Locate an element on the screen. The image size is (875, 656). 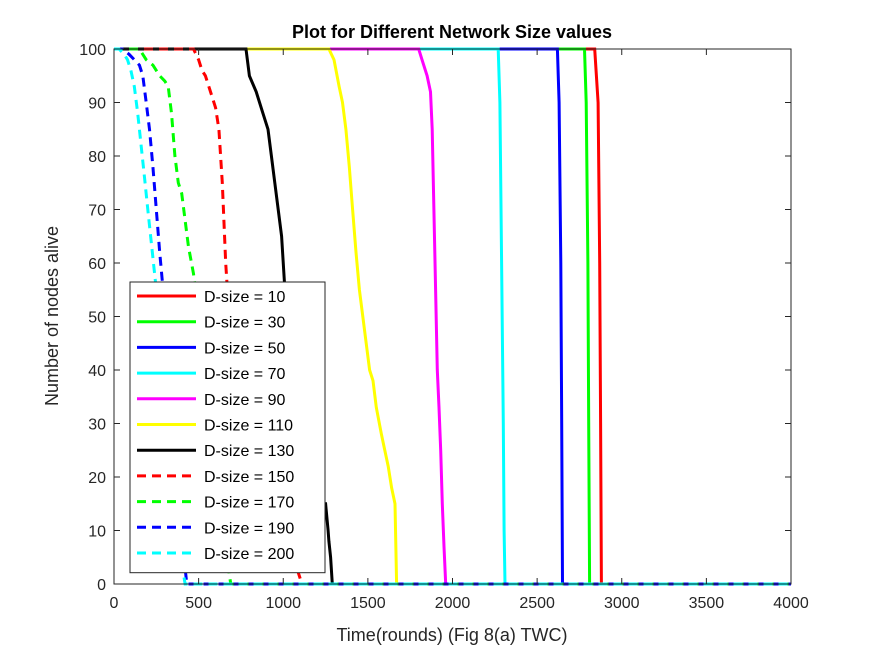
legend-box is located at coordinates (227, 427).